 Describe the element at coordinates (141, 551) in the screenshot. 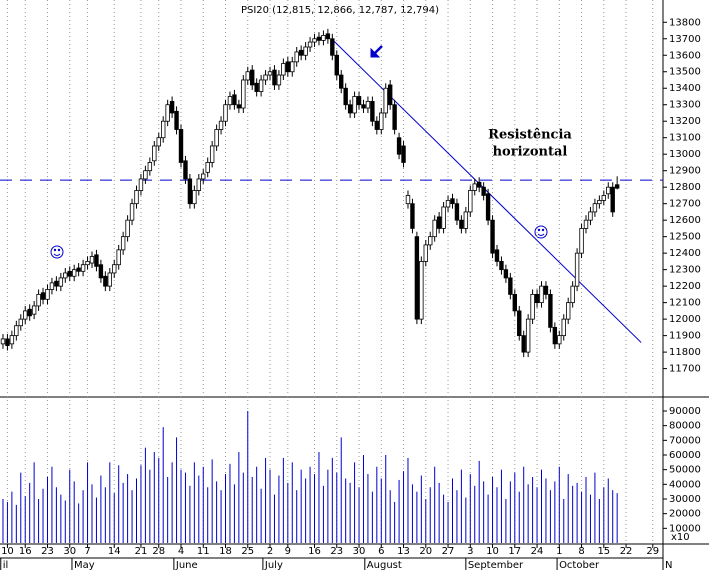

I see `x-tick-label: 21` at that location.